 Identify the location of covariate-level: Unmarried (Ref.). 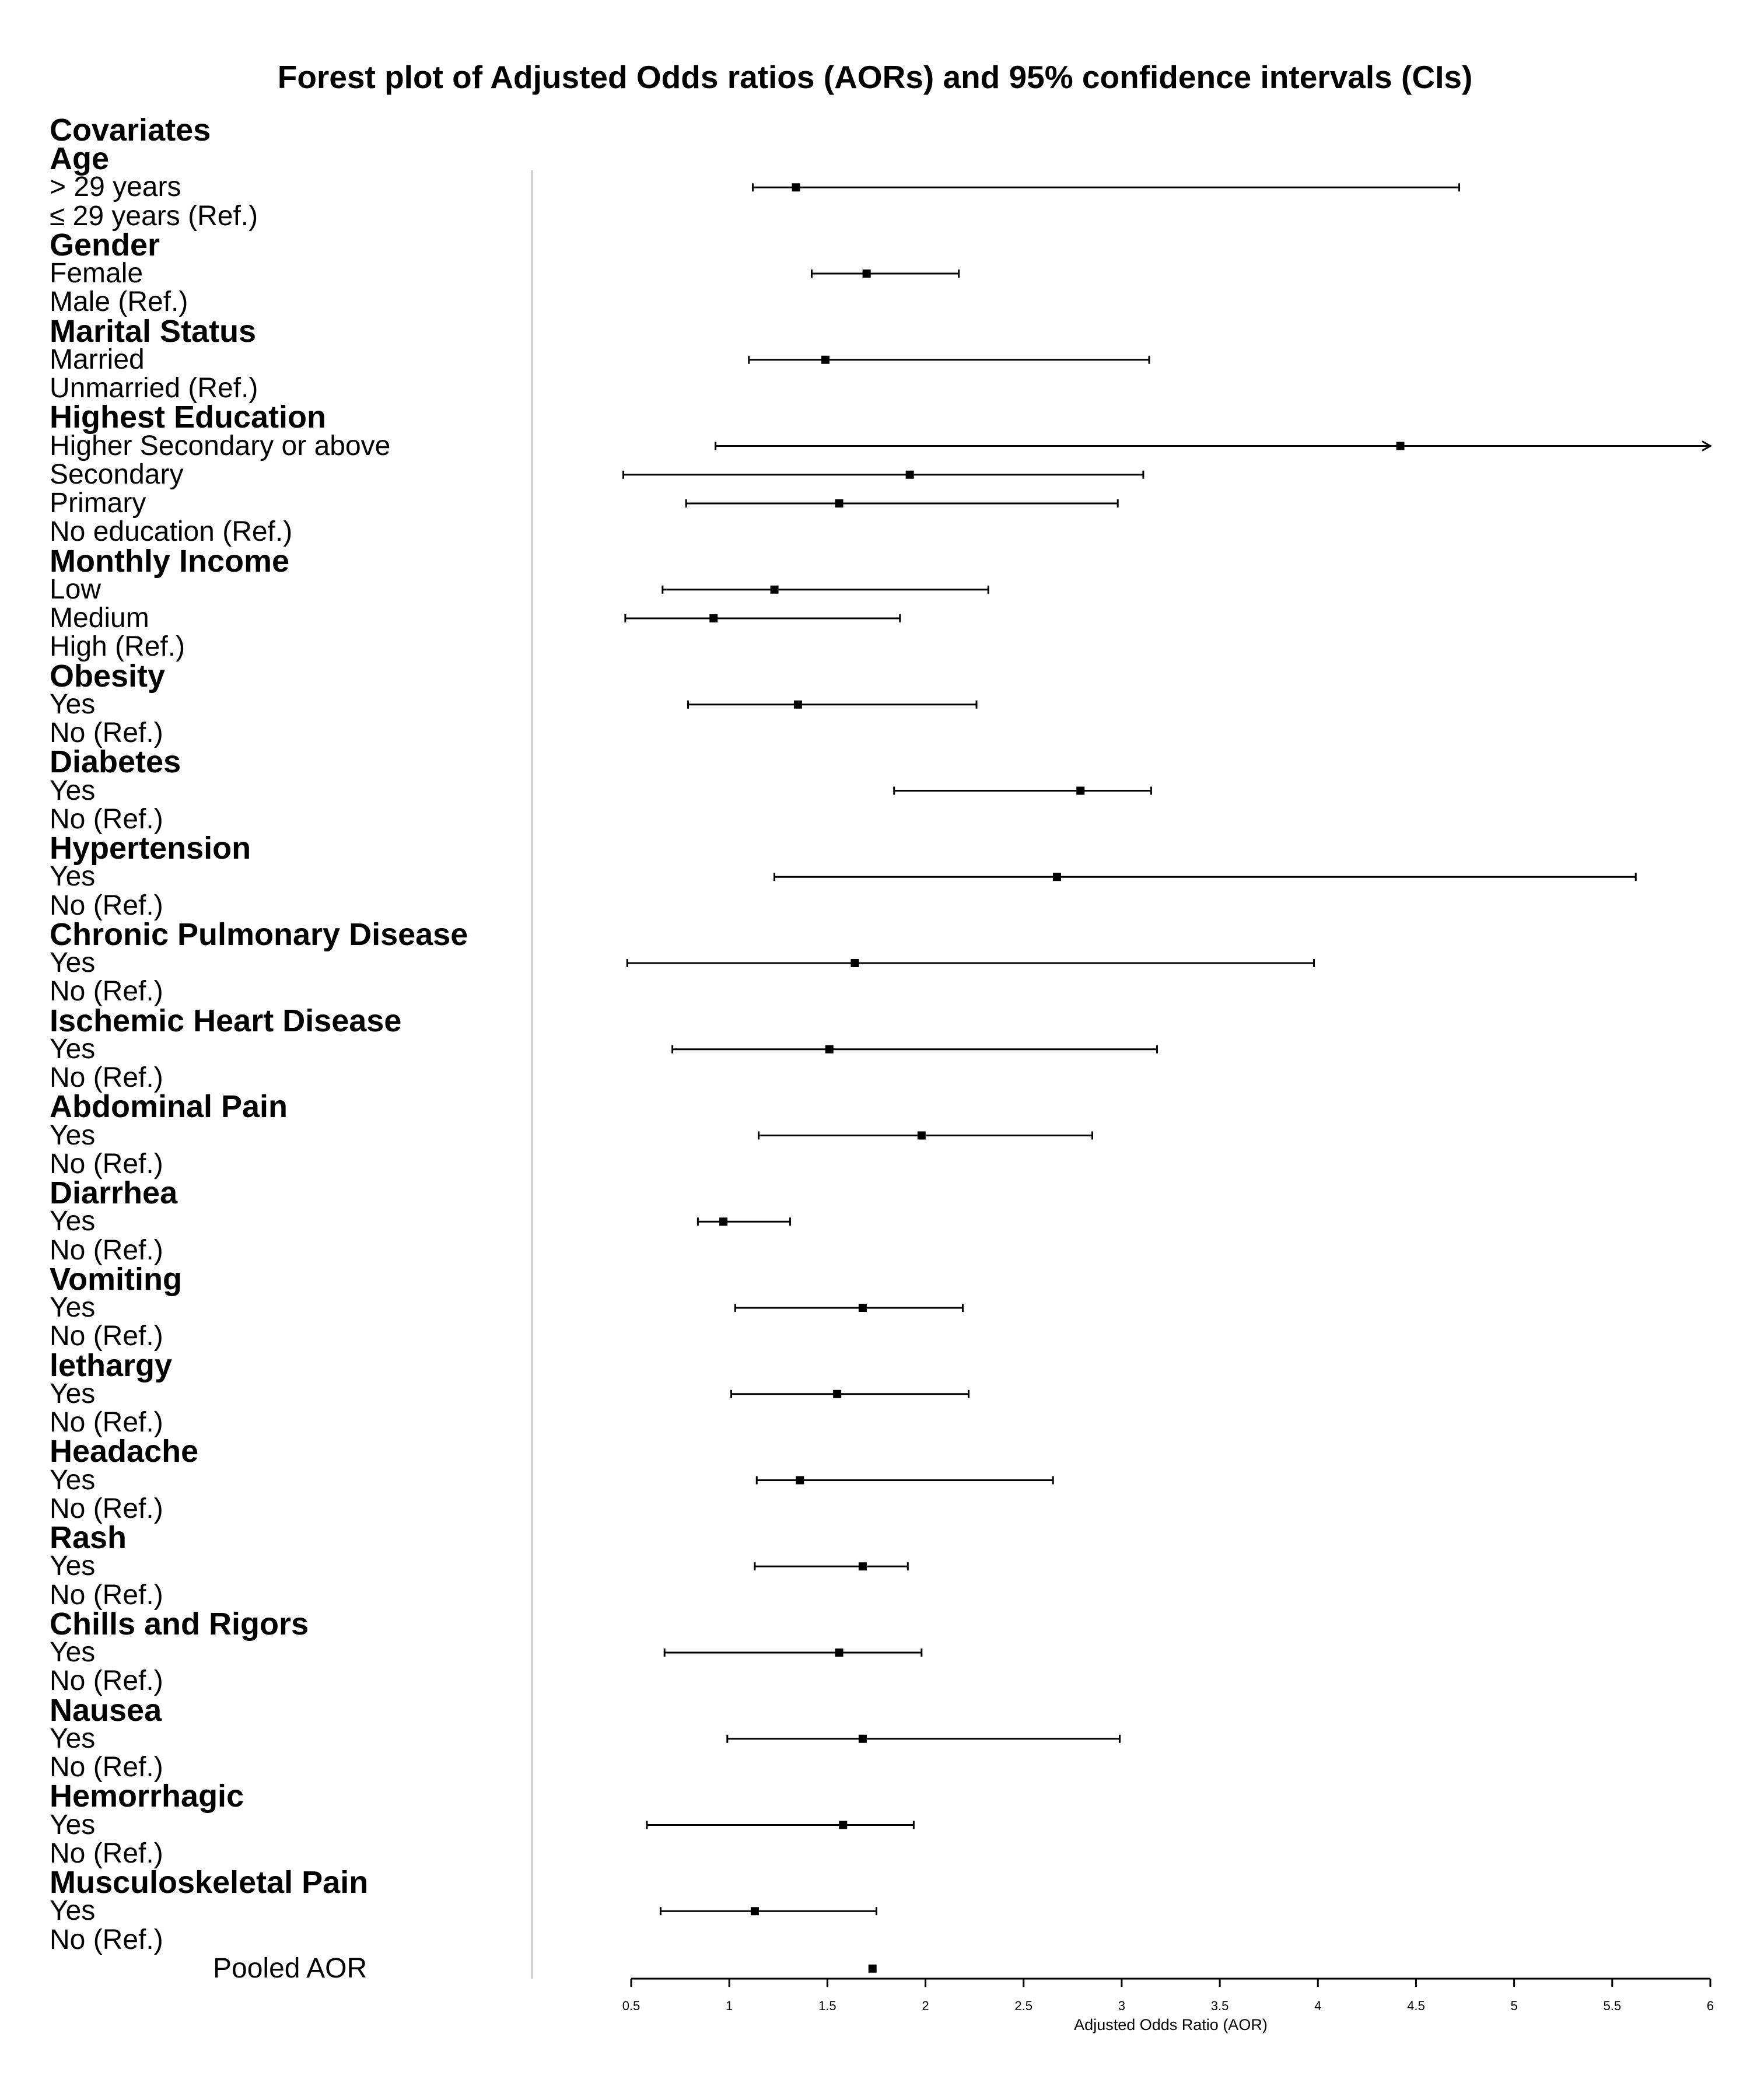
(154, 388).